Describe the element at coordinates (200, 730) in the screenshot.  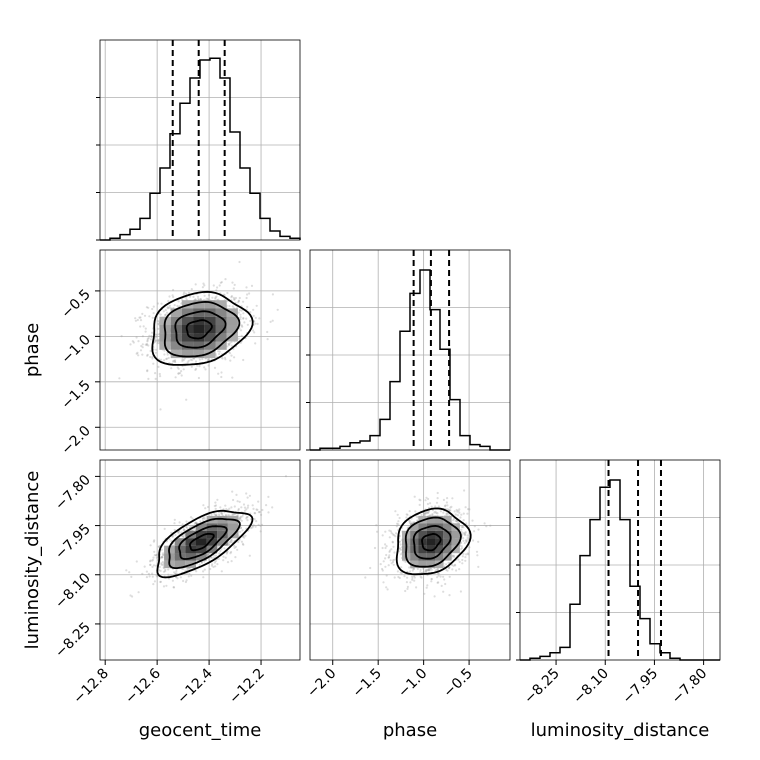
I see `x-axis-label: geocent_time` at that location.